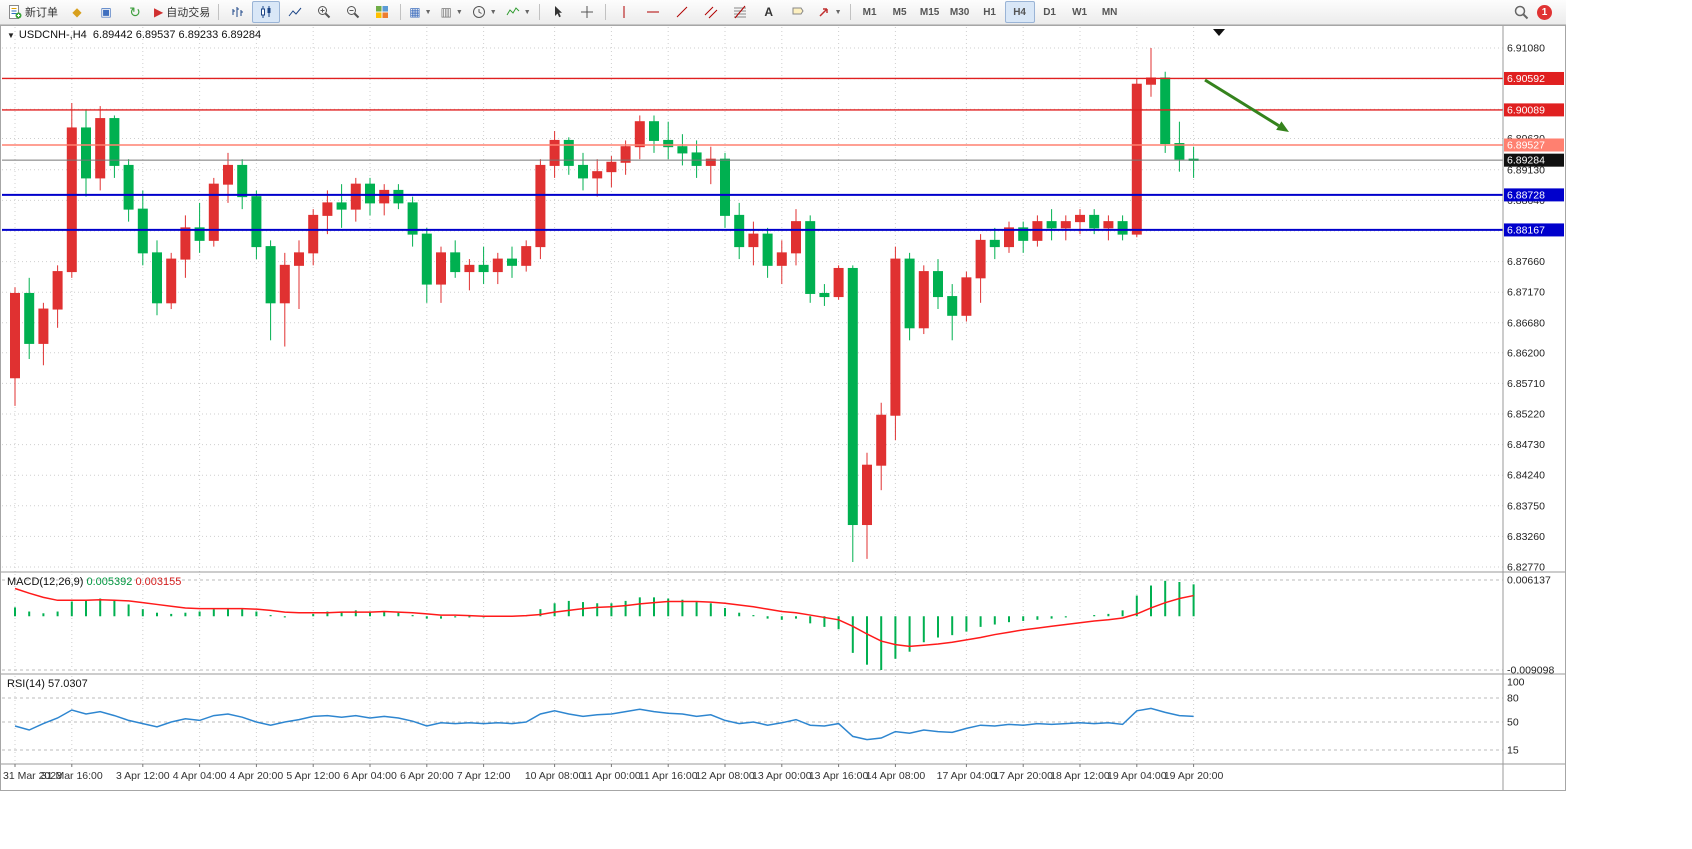  I want to click on chart-shift-marker, so click(1219, 32).